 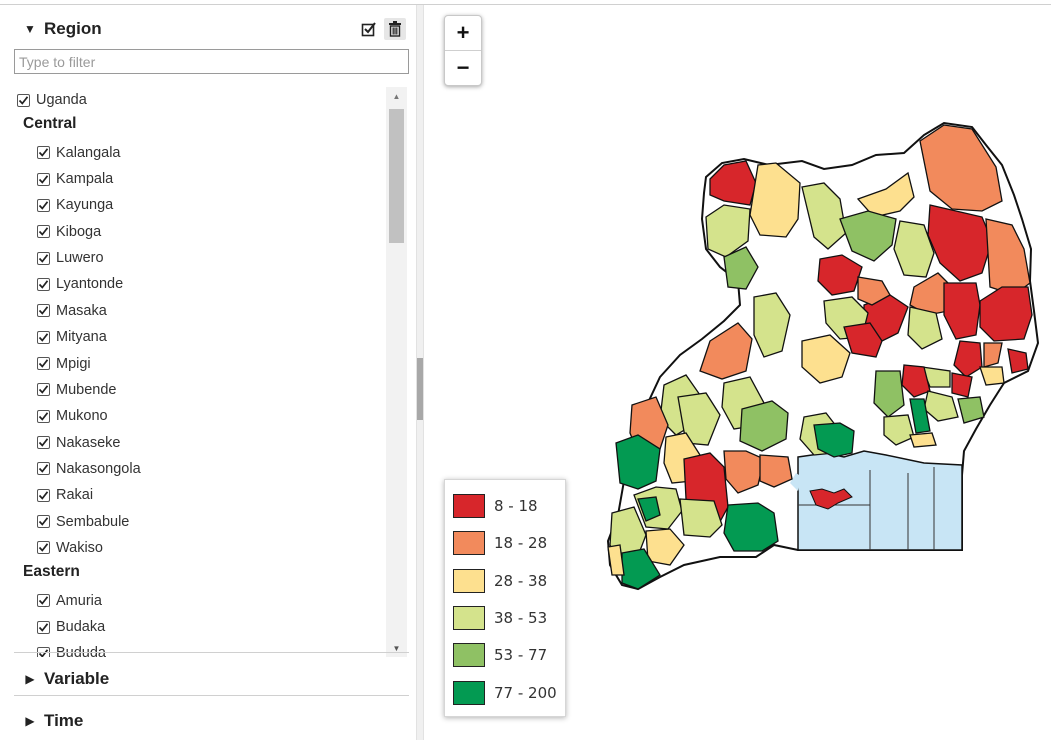 I want to click on splitter-handle, so click(x=420, y=389).